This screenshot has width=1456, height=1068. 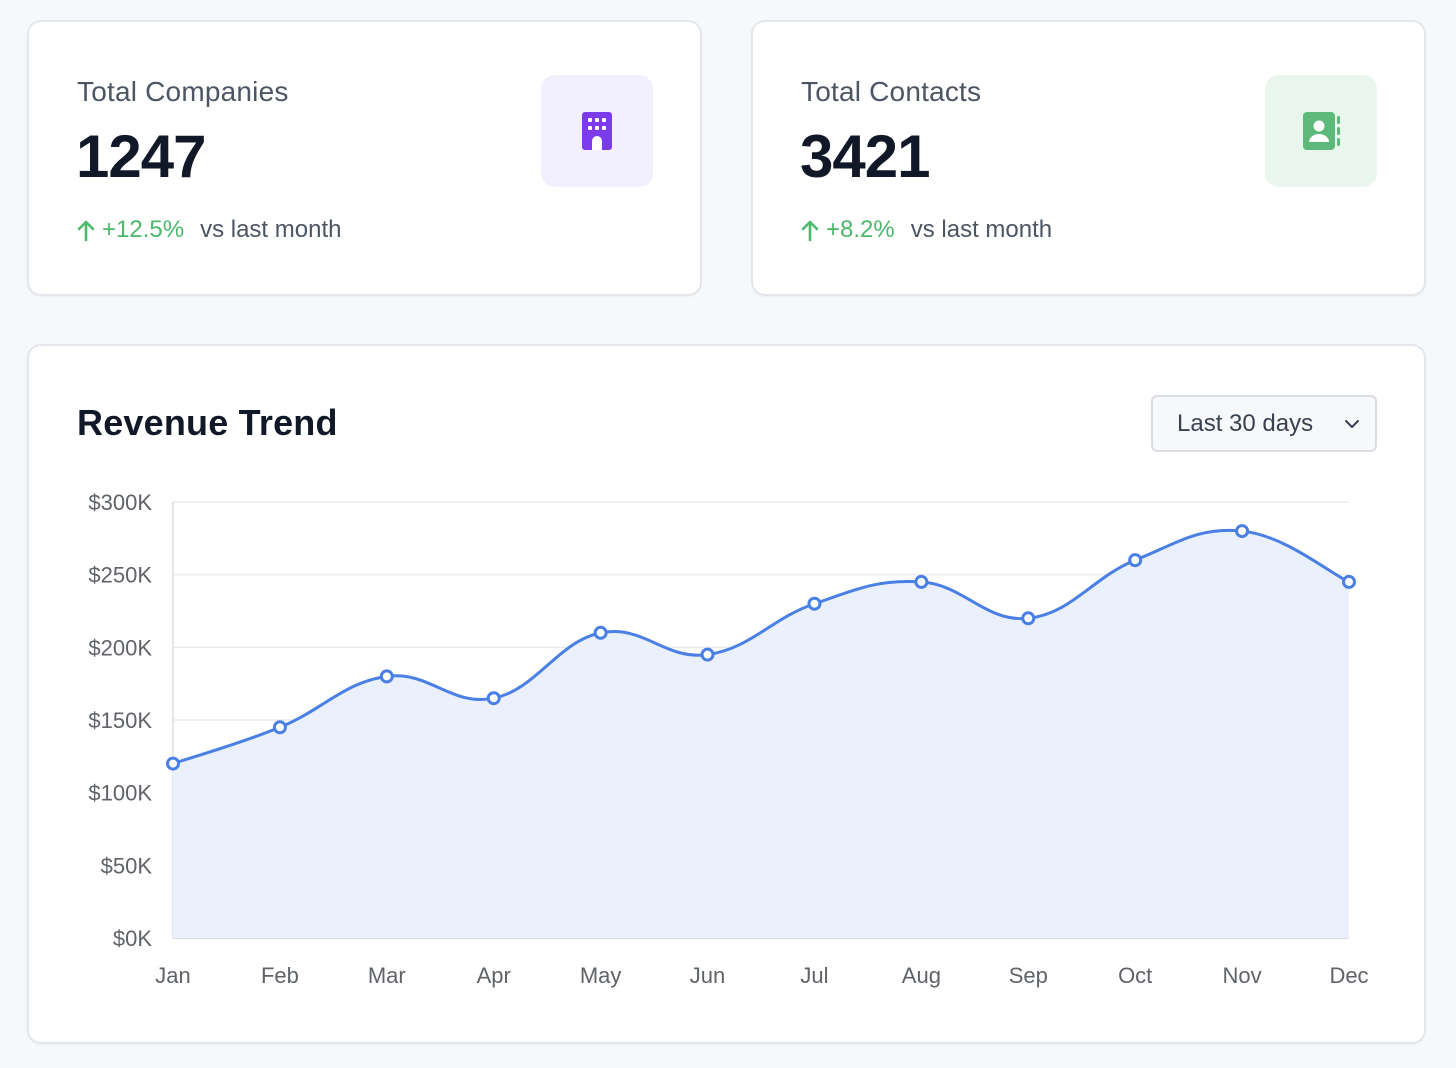 What do you see at coordinates (601, 975) in the screenshot?
I see `x-tick-label: May` at bounding box center [601, 975].